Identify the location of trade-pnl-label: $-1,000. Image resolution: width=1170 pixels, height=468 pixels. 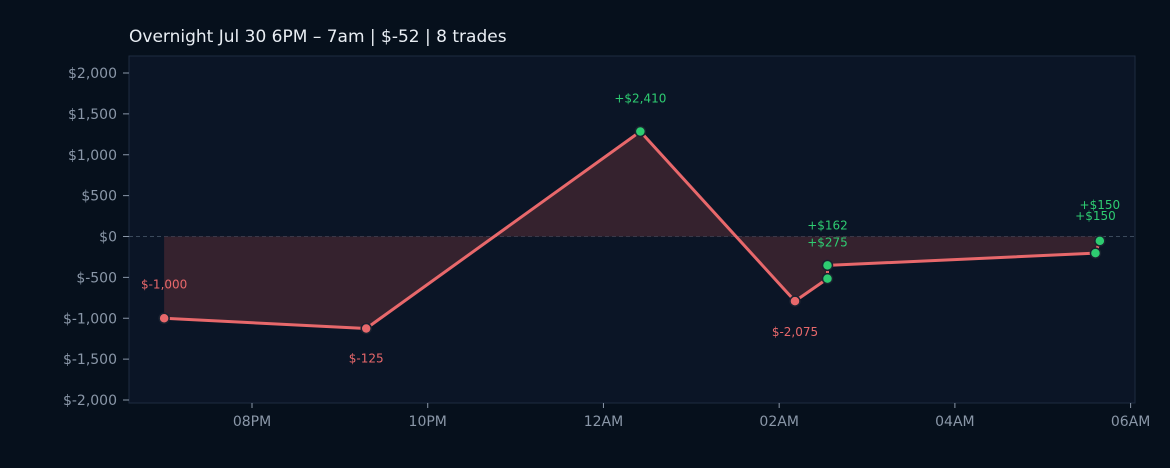
(164, 284).